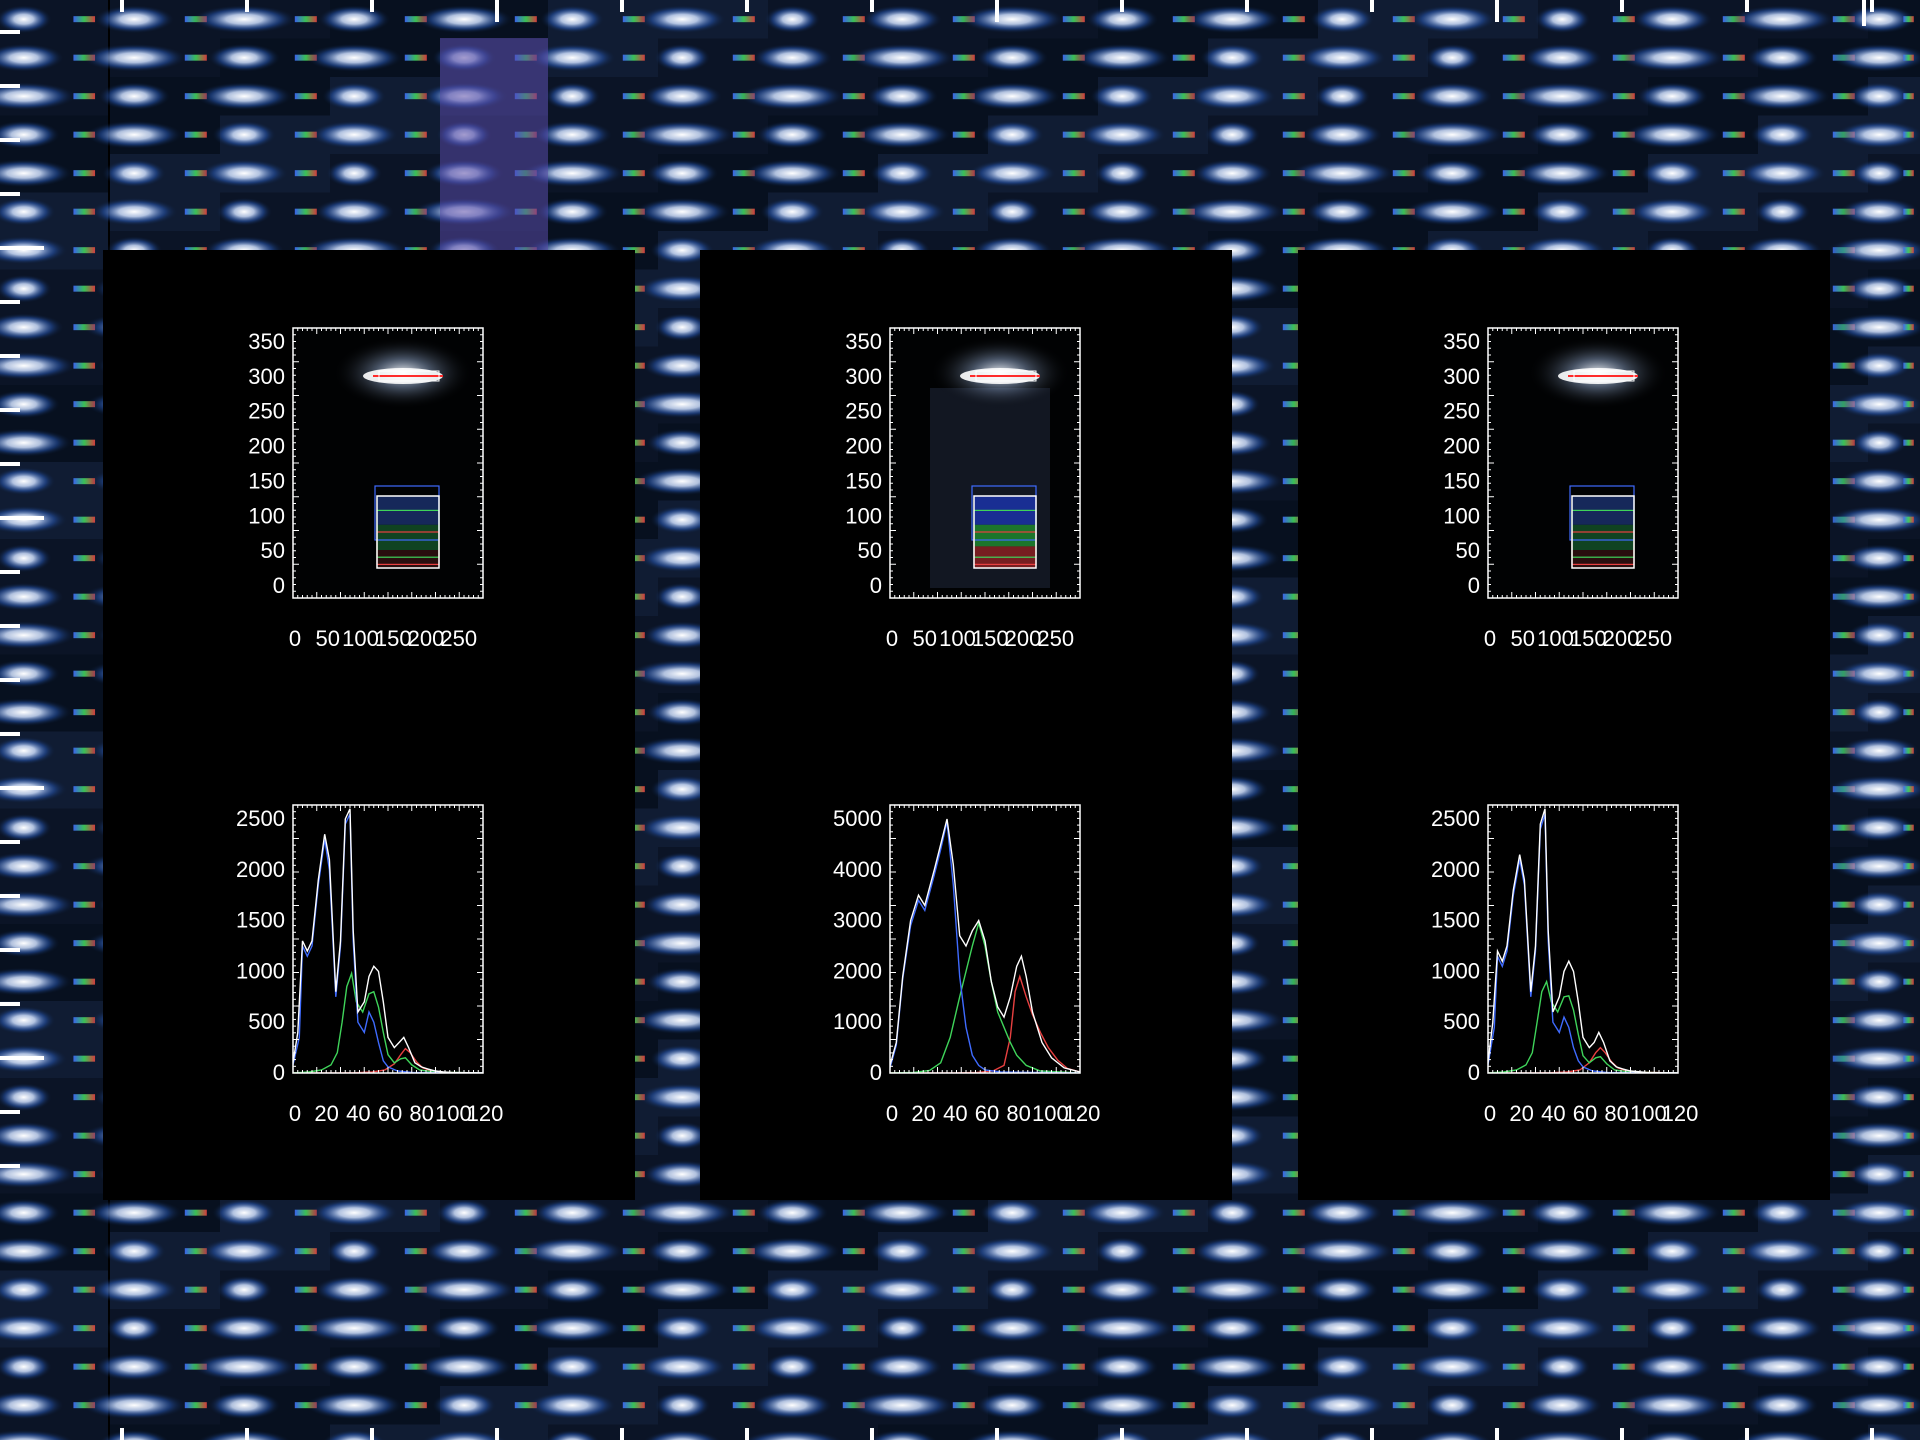 The width and height of the screenshot is (1920, 1440). Describe the element at coordinates (407, 527) in the screenshot. I see `spectrum-region` at that location.